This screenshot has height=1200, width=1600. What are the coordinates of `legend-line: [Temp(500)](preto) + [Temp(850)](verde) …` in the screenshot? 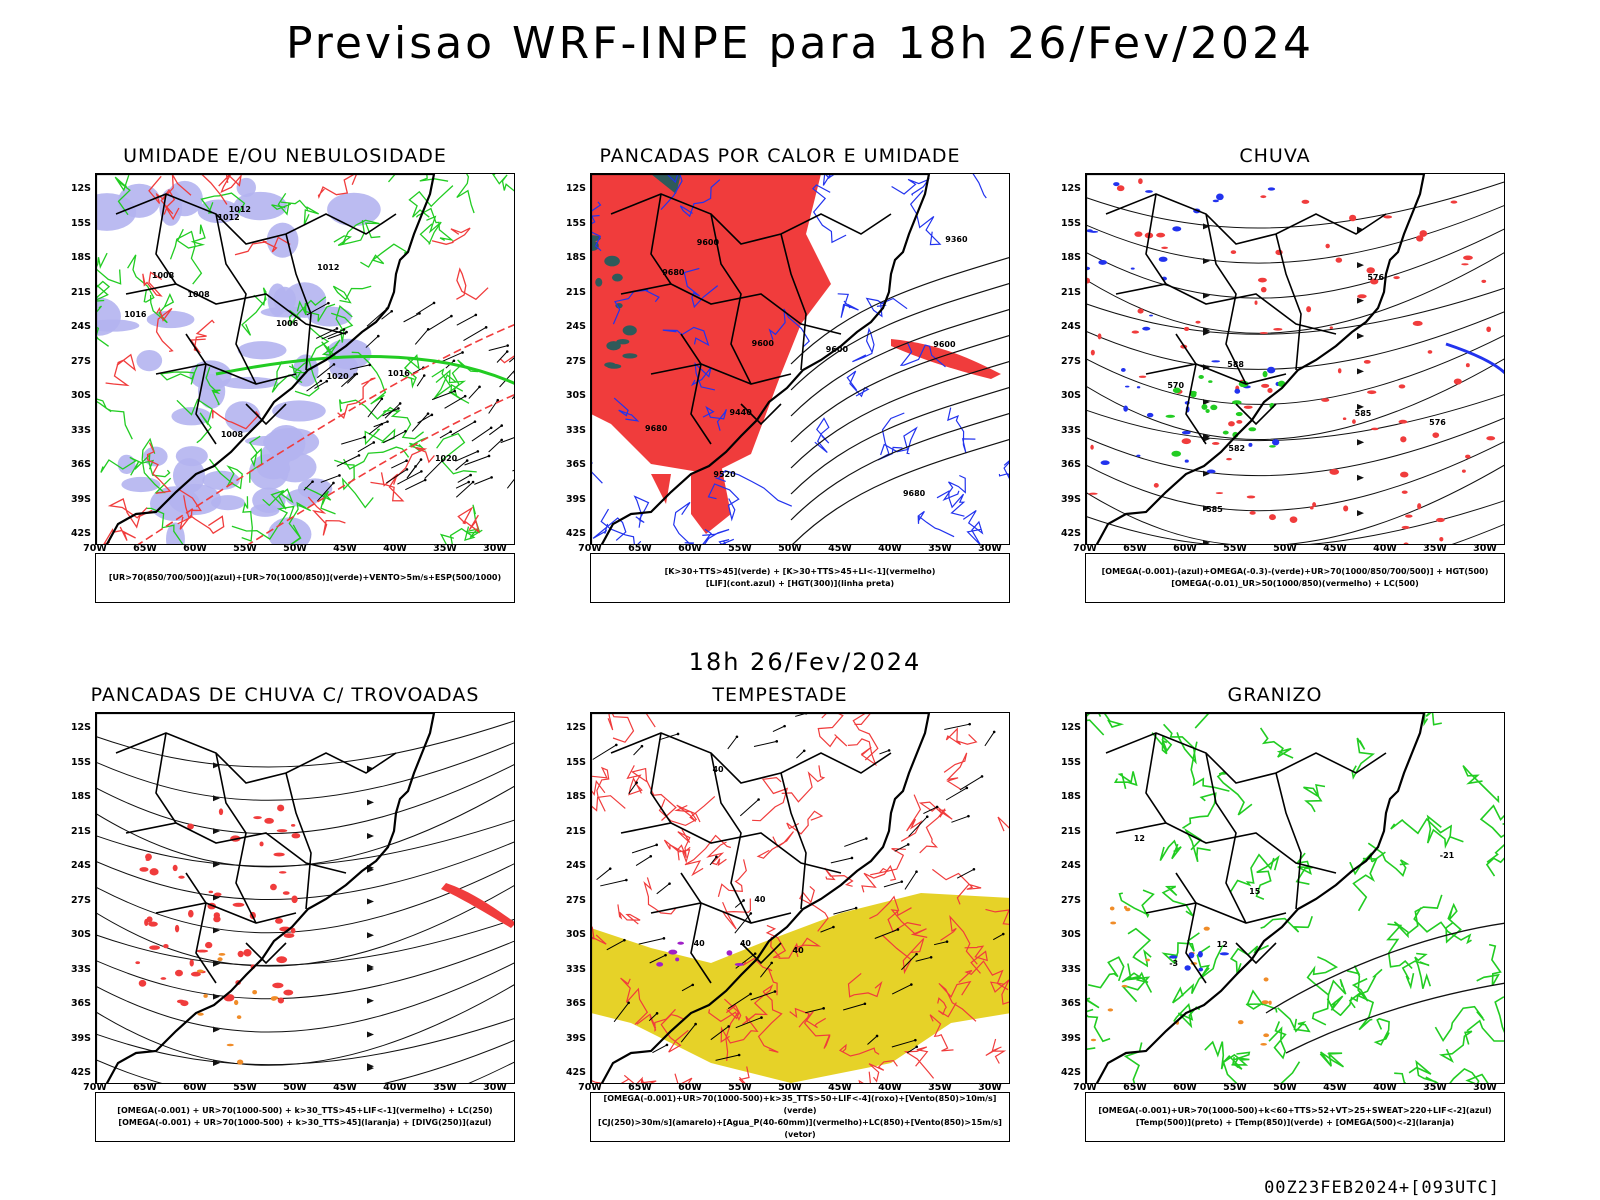 It's located at (1295, 1122).